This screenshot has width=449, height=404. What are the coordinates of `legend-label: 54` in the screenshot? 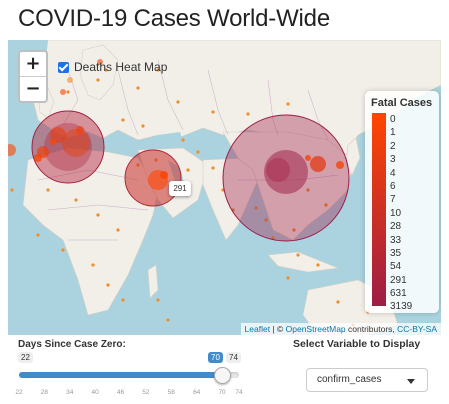 It's located at (396, 267).